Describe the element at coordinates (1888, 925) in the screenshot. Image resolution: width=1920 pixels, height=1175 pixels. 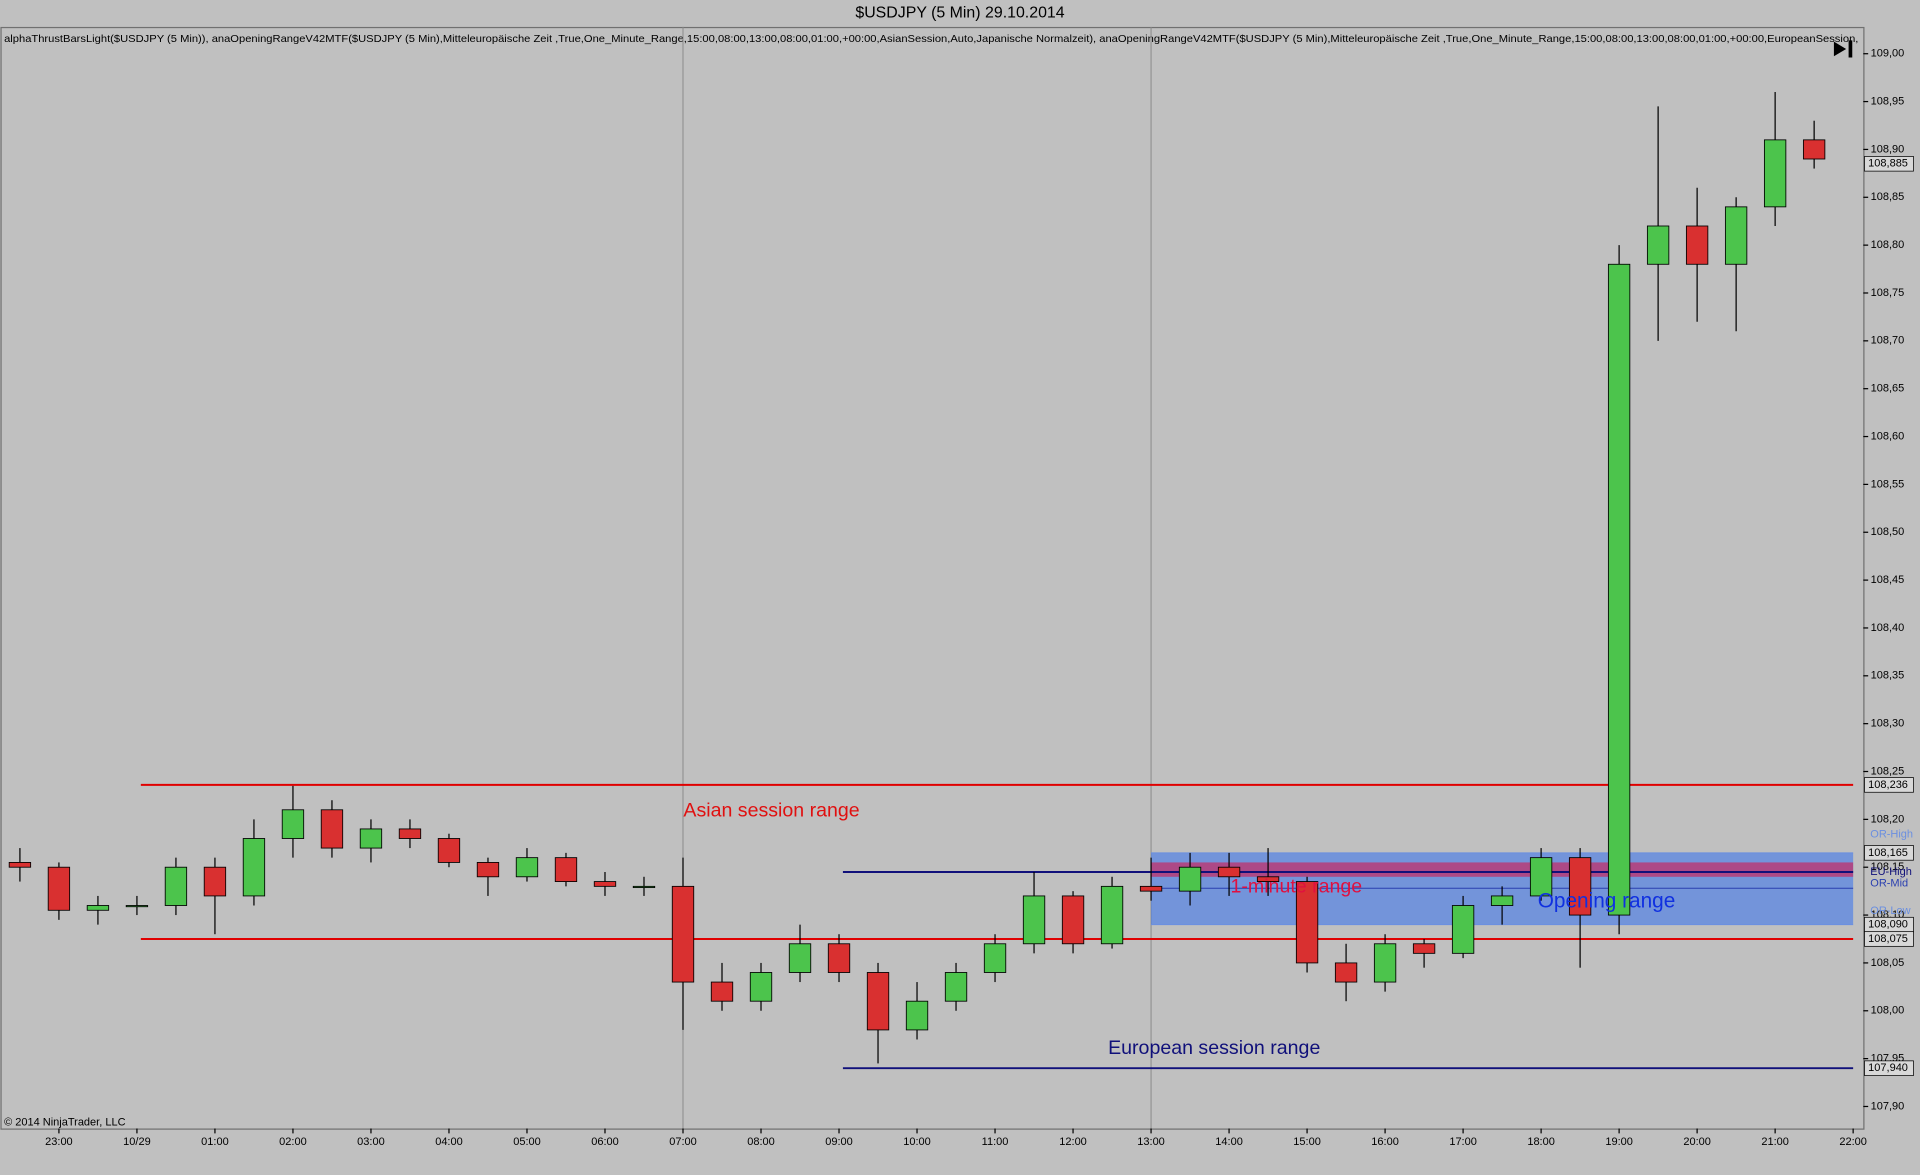
I see `price-tag-label: 108,090` at that location.